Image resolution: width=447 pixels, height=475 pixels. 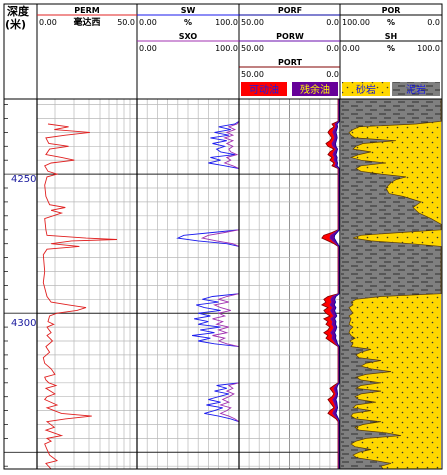 I want to click on sxo-min: 0.00, so click(x=148, y=48).